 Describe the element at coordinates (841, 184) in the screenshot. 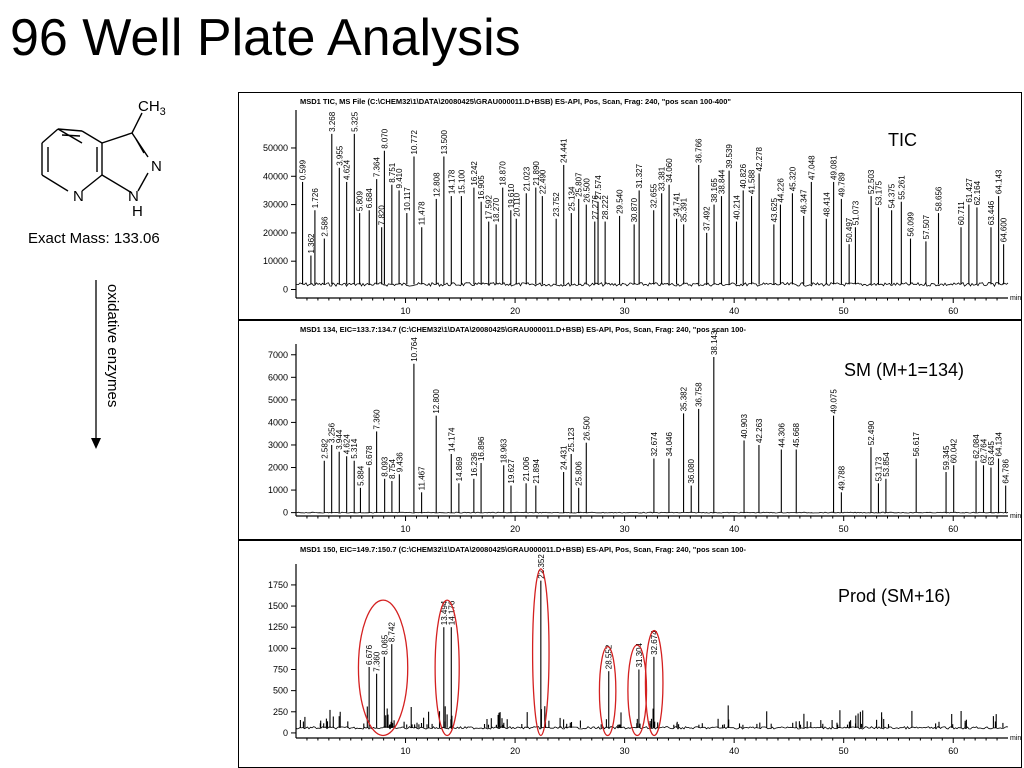

I see `peak-label: 49.789` at that location.